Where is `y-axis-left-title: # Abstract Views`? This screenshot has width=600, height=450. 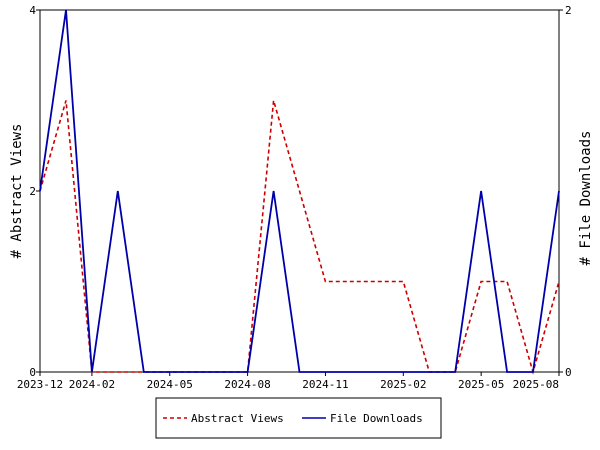
y-axis-left-title: # Abstract Views is located at coordinates (17, 191).